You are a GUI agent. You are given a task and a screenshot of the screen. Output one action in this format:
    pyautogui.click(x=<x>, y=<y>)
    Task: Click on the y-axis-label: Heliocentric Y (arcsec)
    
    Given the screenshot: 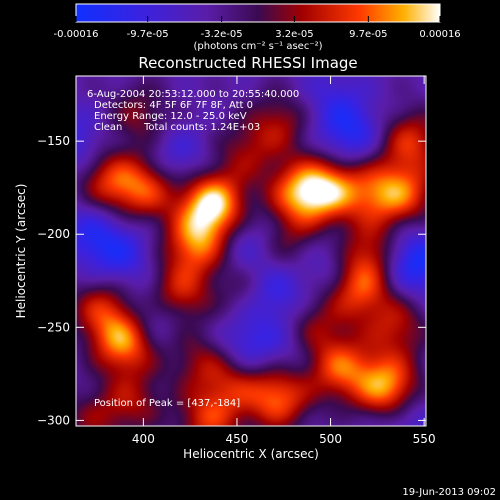 What is the action you would take?
    pyautogui.click(x=21, y=251)
    